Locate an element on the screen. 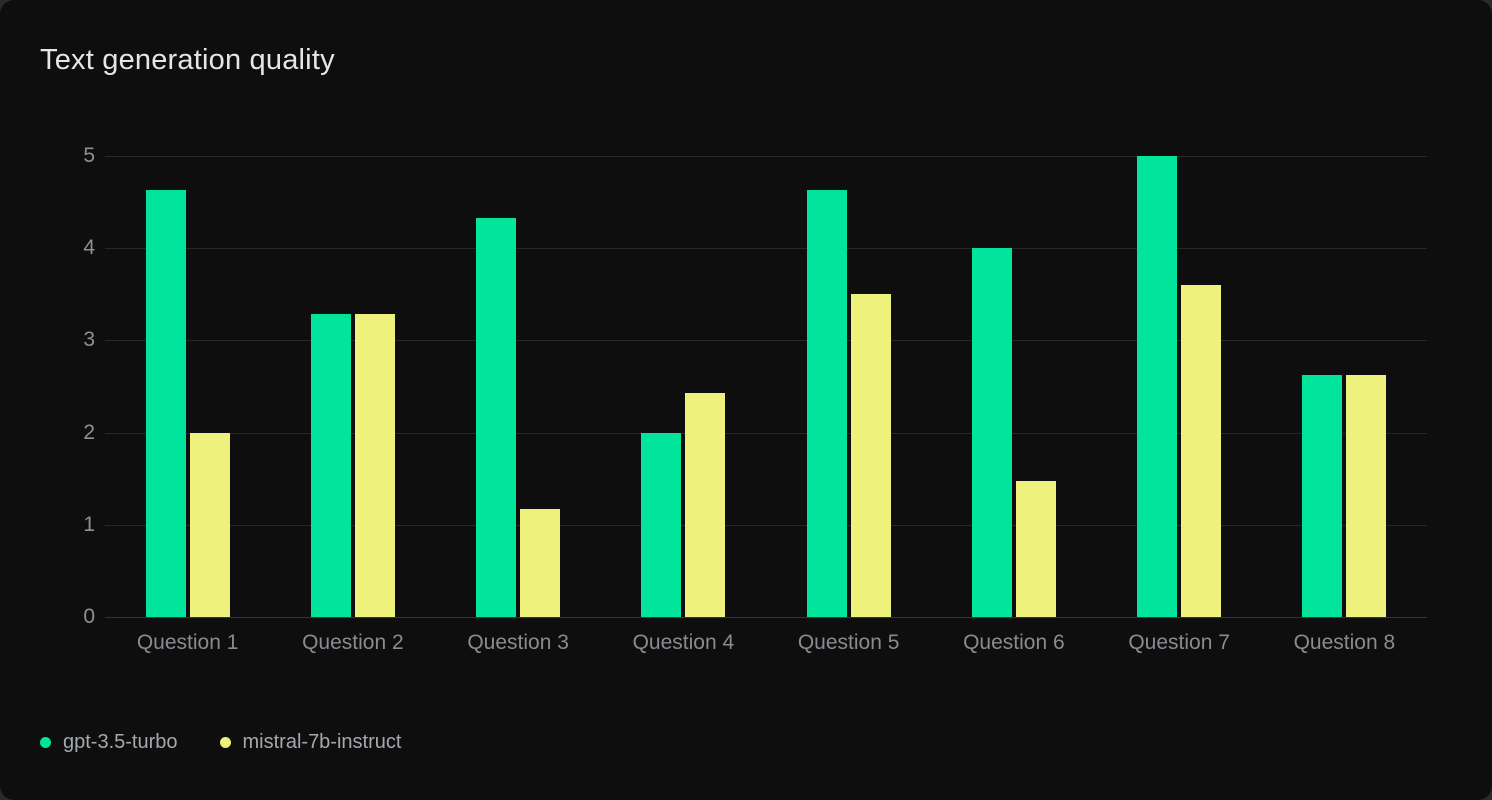 The image size is (1492, 800). gridline-y3 is located at coordinates (766, 341).